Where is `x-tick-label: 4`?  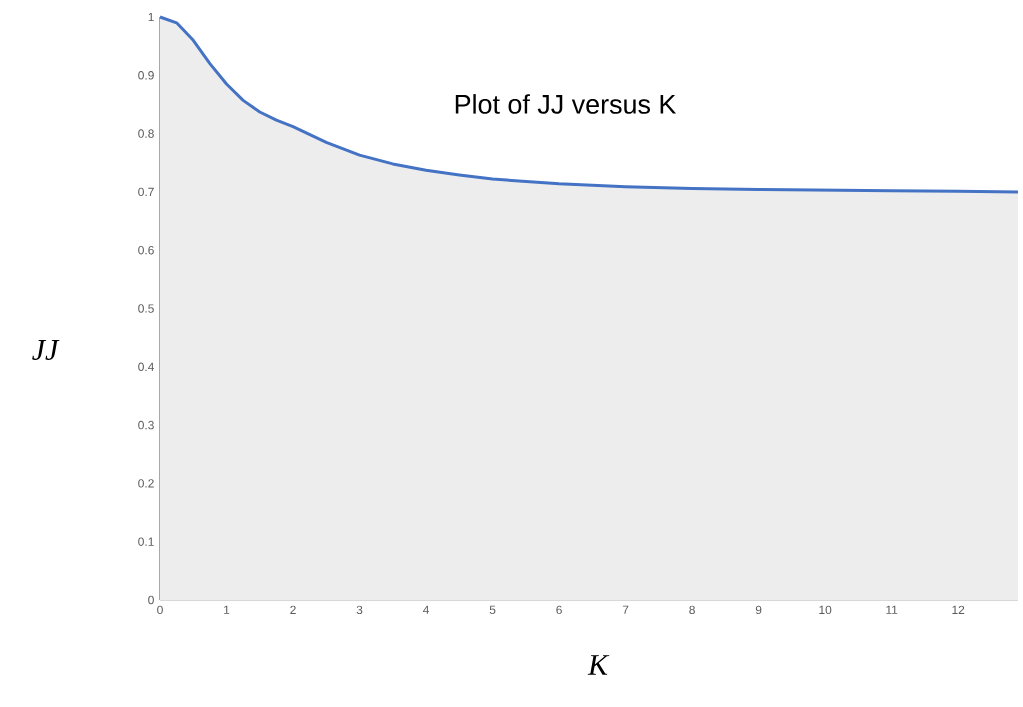
x-tick-label: 4 is located at coordinates (426, 609).